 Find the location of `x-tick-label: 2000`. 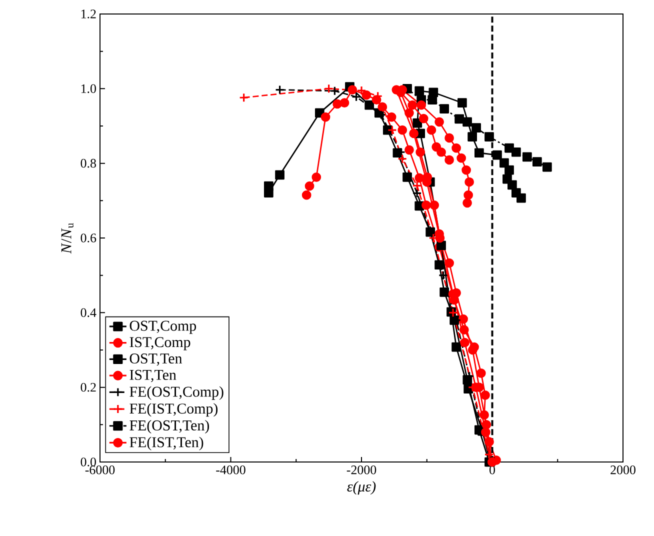

x-tick-label: 2000 is located at coordinates (623, 470).